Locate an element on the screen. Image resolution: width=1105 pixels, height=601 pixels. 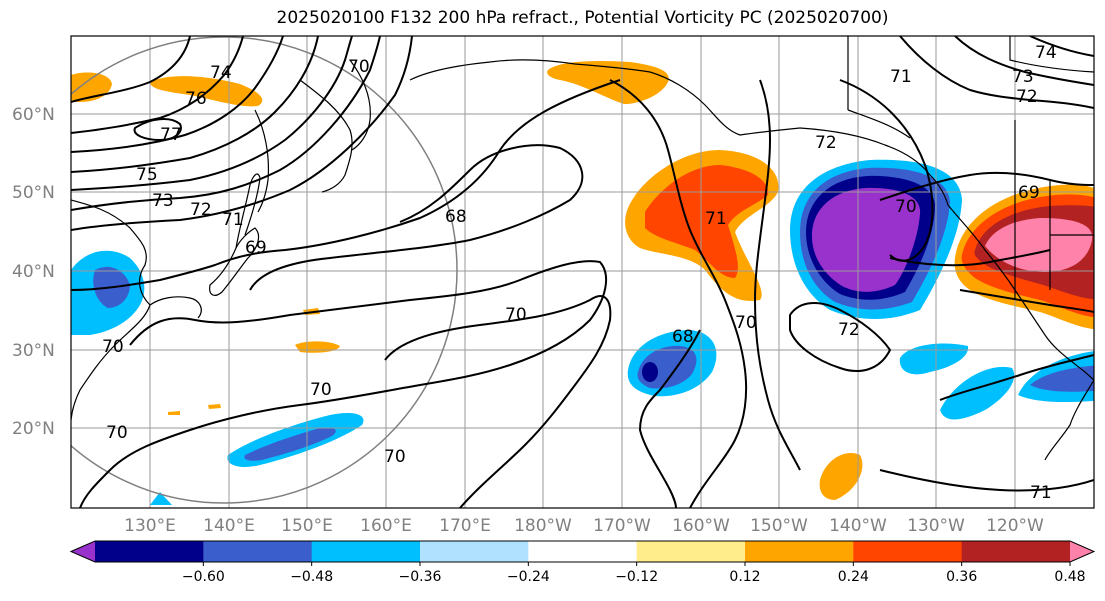
colorbar-extend-max is located at coordinates (1082, 551).